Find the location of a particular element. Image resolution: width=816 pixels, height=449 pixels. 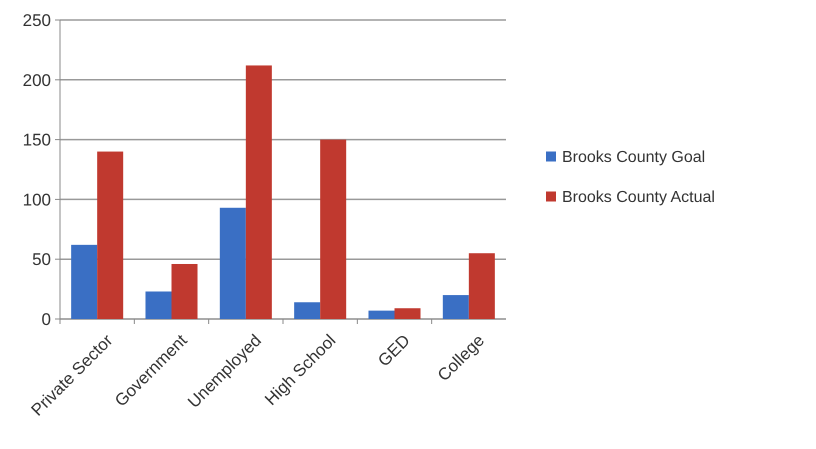

y-tick-label: 150 is located at coordinates (36, 140).